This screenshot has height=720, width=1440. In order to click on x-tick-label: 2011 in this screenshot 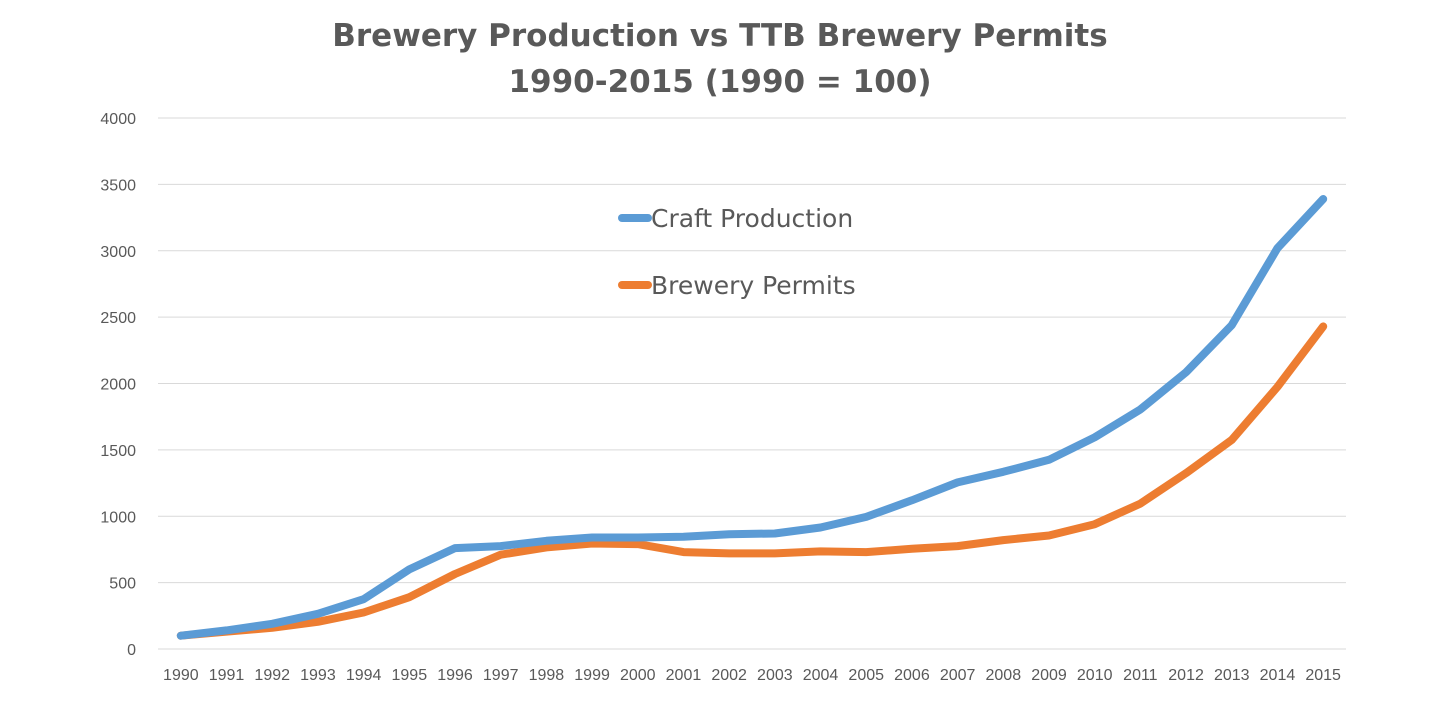, I will do `click(1140, 675)`.